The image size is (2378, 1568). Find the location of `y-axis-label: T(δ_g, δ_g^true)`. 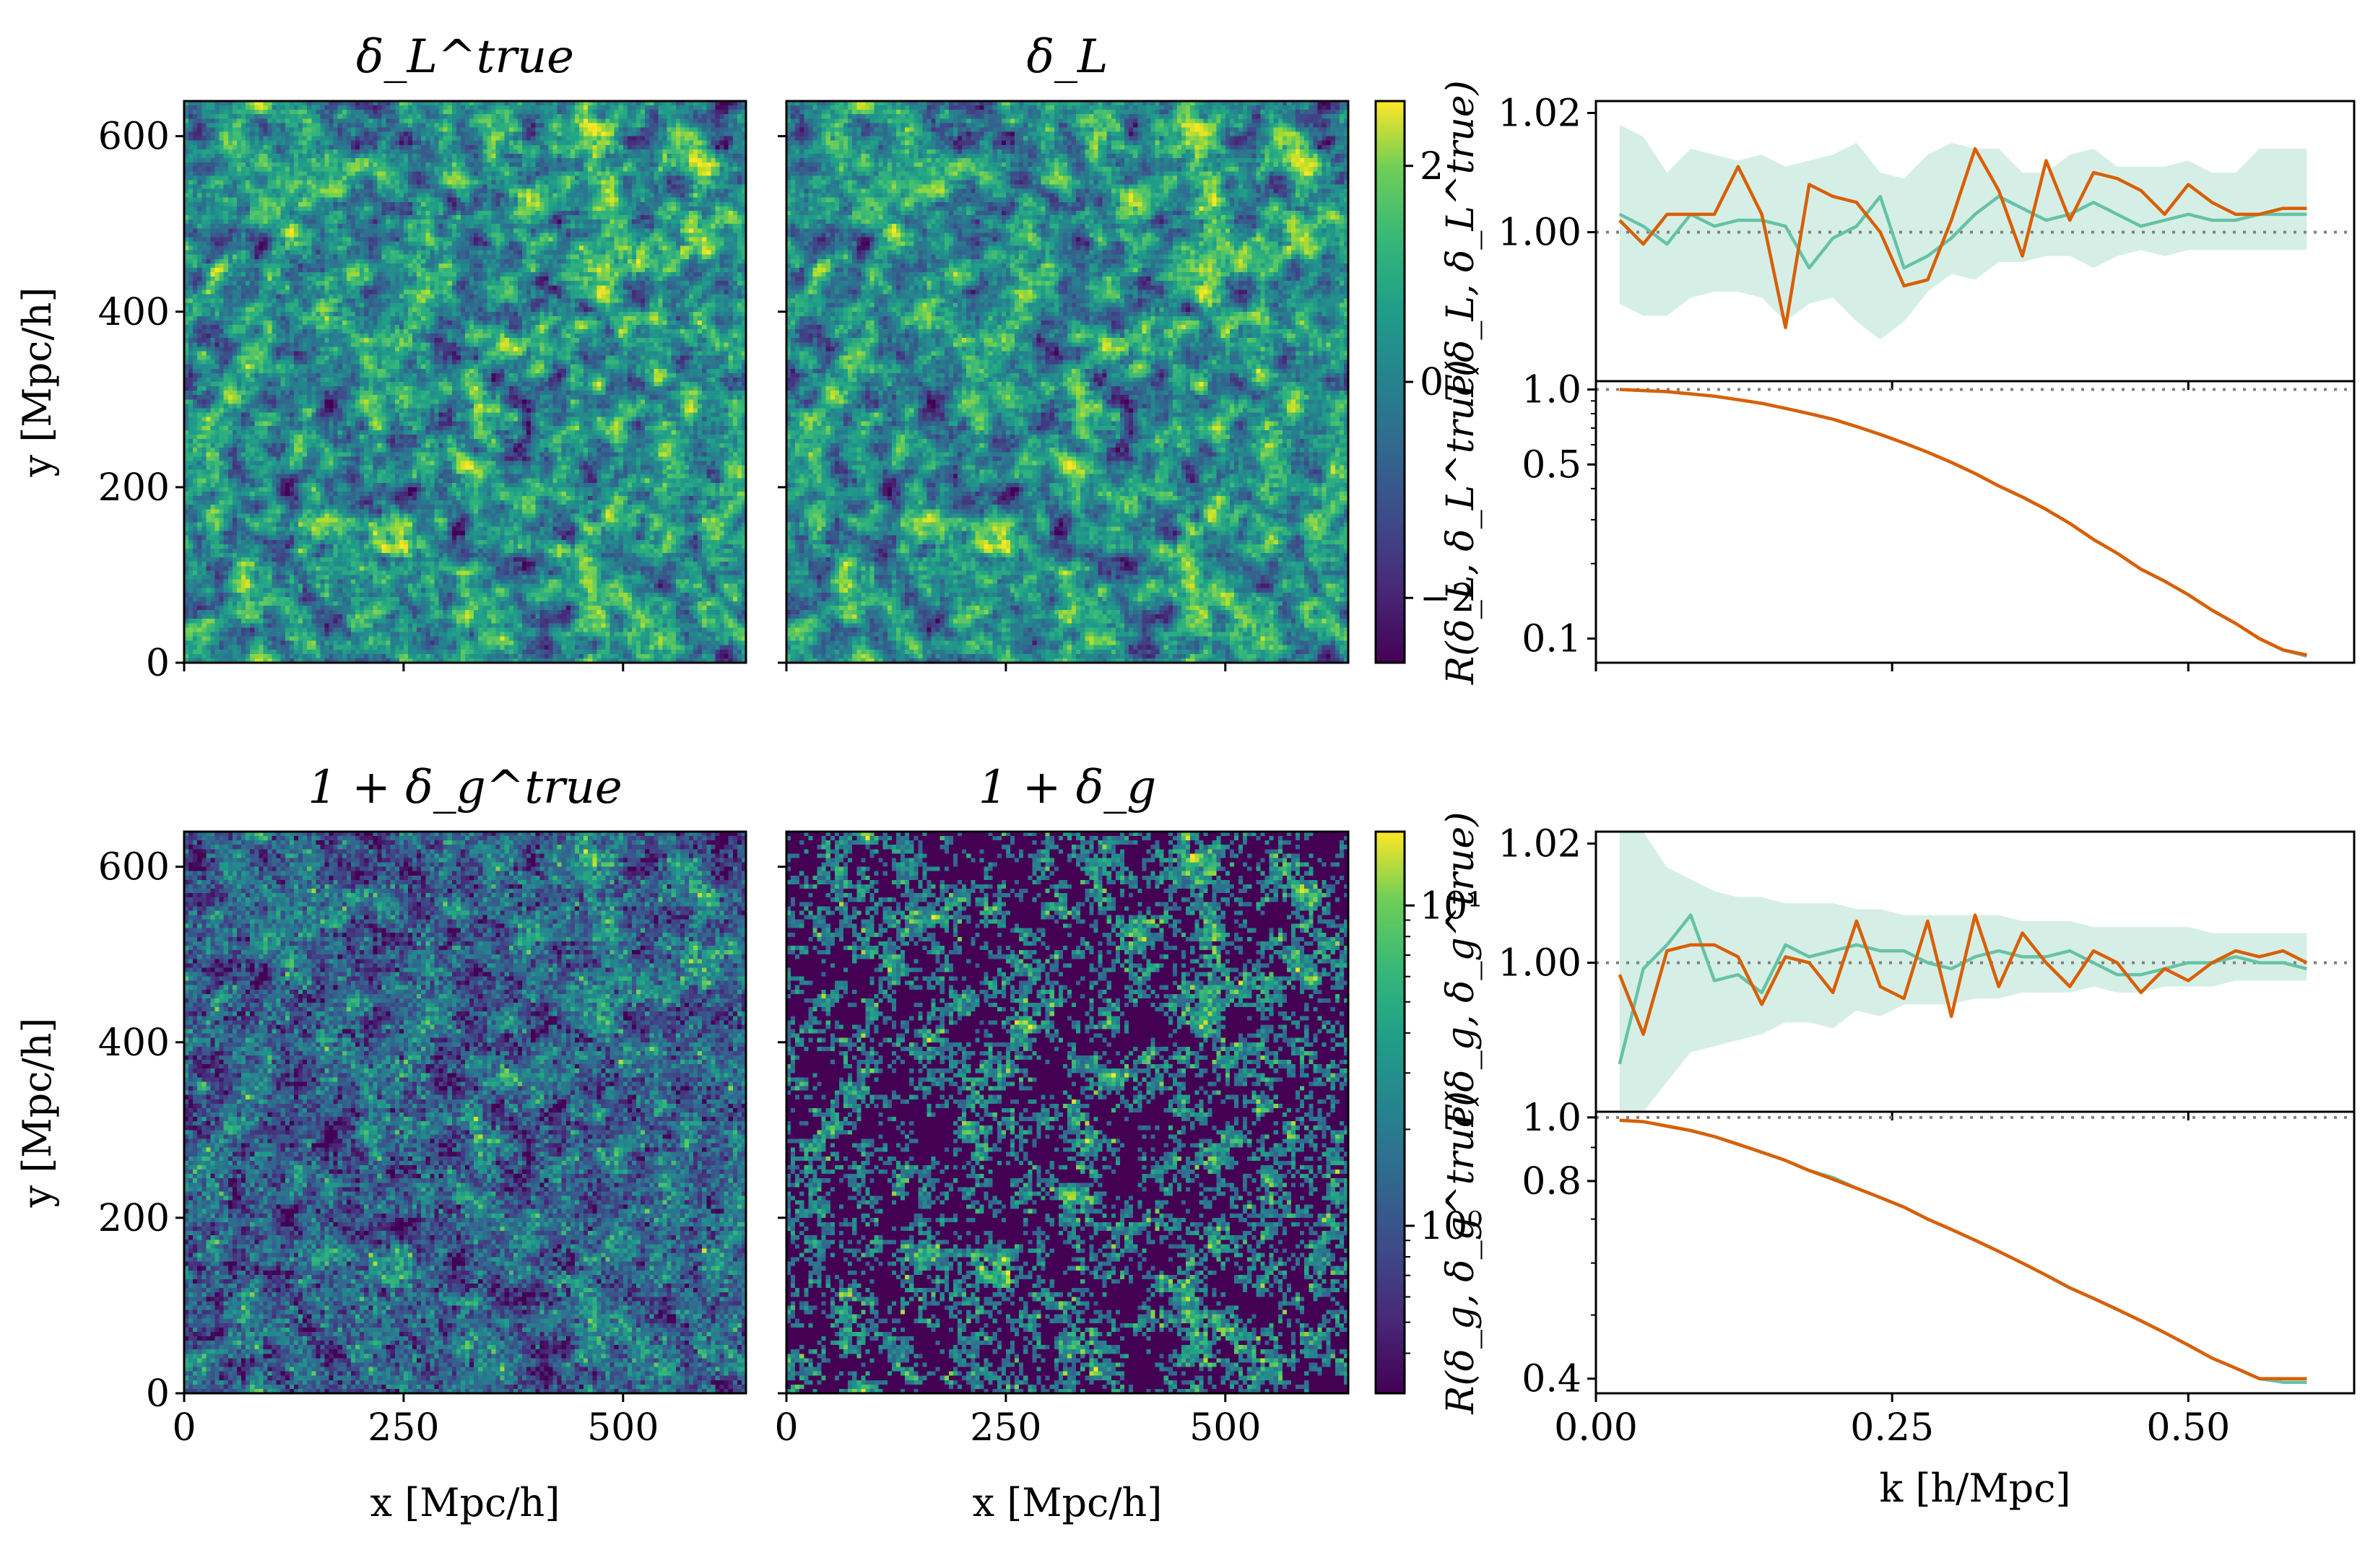

y-axis-label: T(δ_g, δ_g^true) is located at coordinates (1461, 971).